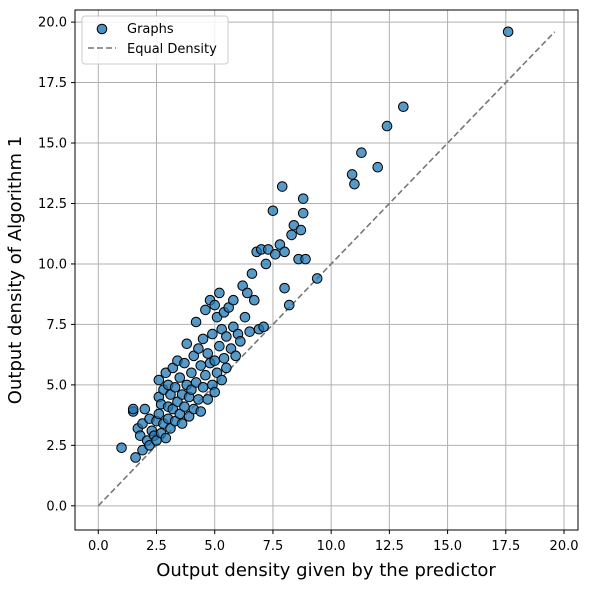 This screenshot has width=589, height=590. What do you see at coordinates (56, 506) in the screenshot?
I see `y-tick-label: 0.0` at bounding box center [56, 506].